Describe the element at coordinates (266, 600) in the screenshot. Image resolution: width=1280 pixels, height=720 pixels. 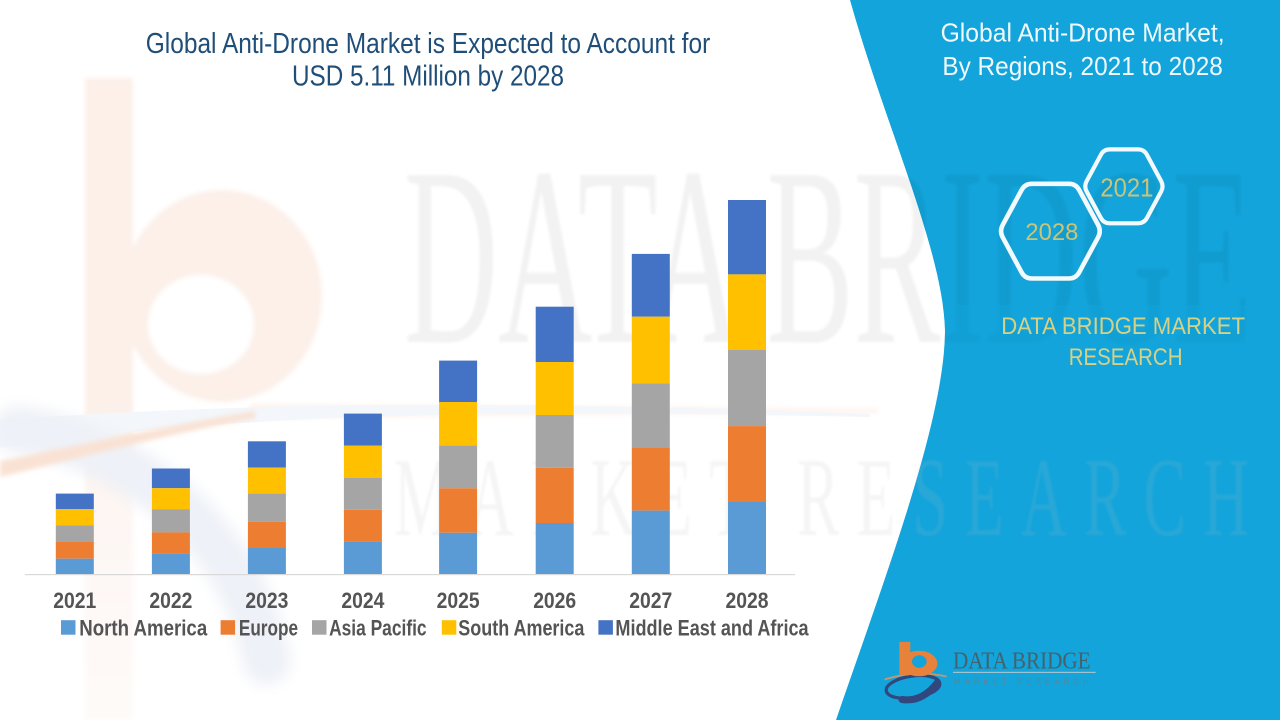
I see `svg-text: 2023` at that location.